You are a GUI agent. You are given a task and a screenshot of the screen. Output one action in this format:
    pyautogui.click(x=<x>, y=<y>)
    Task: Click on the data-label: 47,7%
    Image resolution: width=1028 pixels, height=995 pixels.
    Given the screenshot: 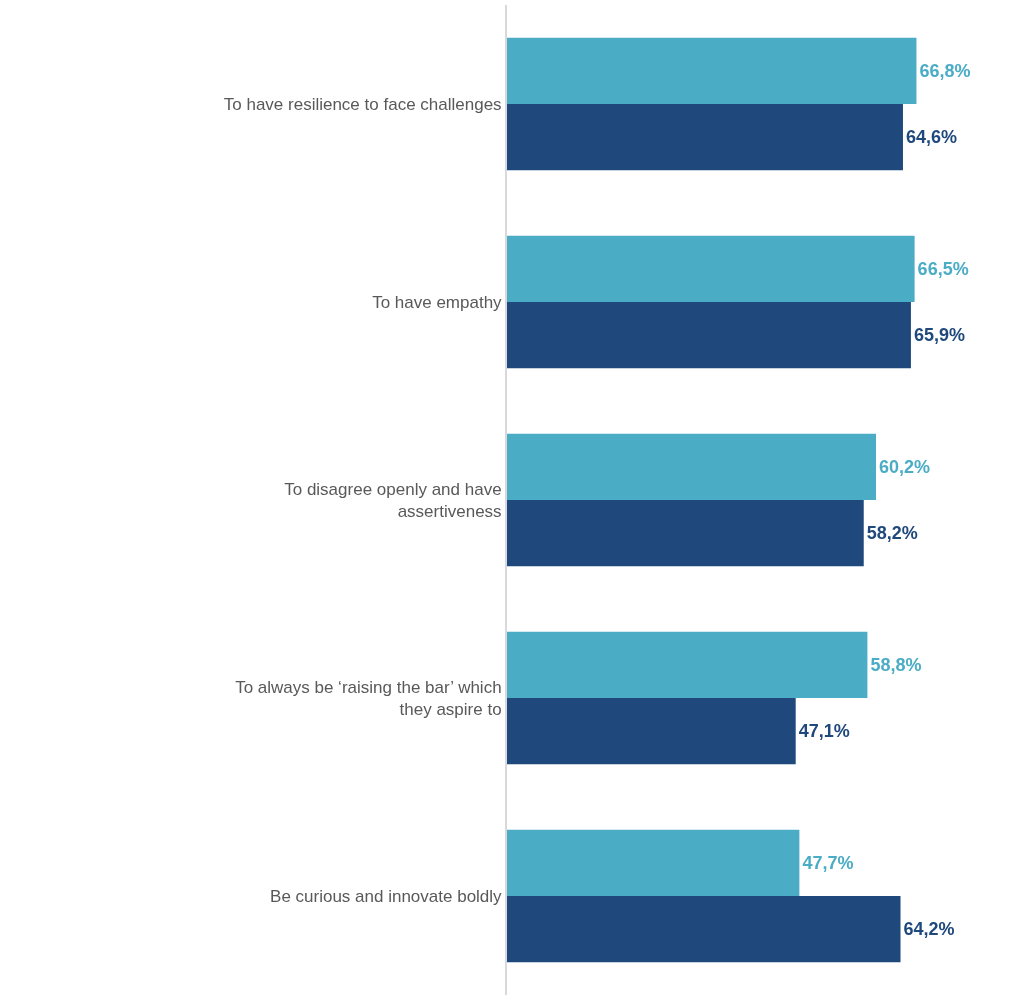 What is the action you would take?
    pyautogui.click(x=828, y=862)
    